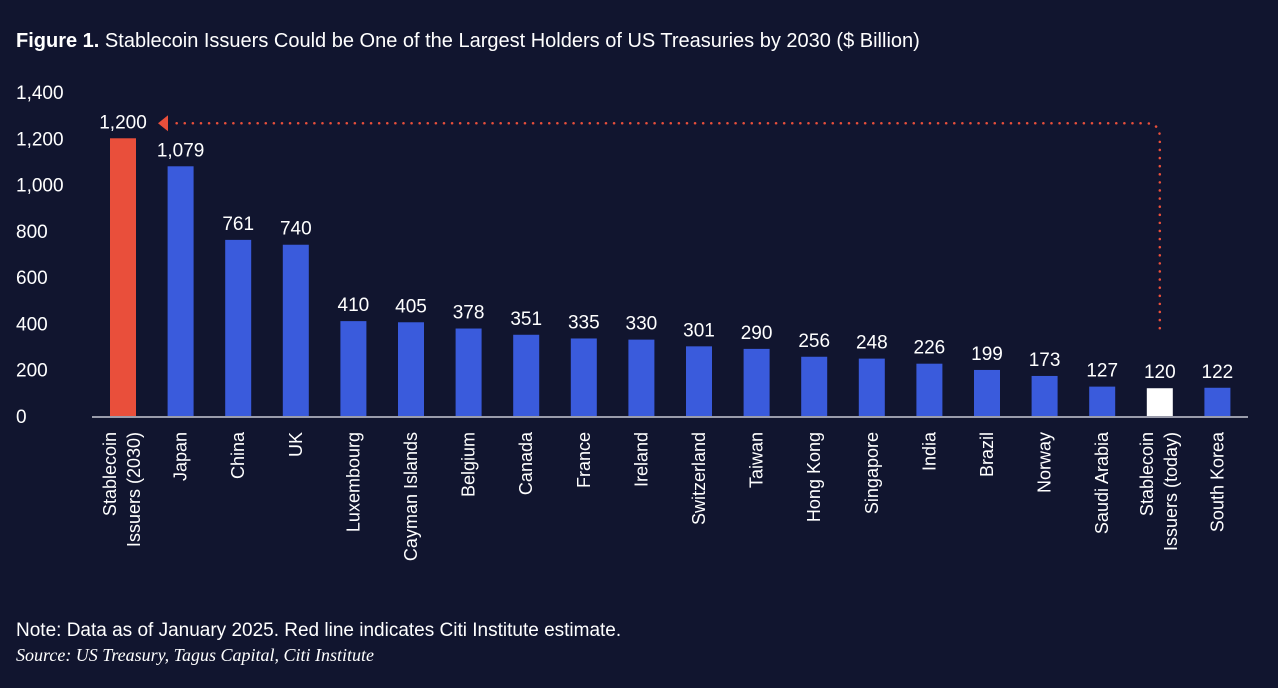 Image resolution: width=1278 pixels, height=688 pixels. Describe the element at coordinates (814, 341) in the screenshot. I see `data-label: 256` at that location.